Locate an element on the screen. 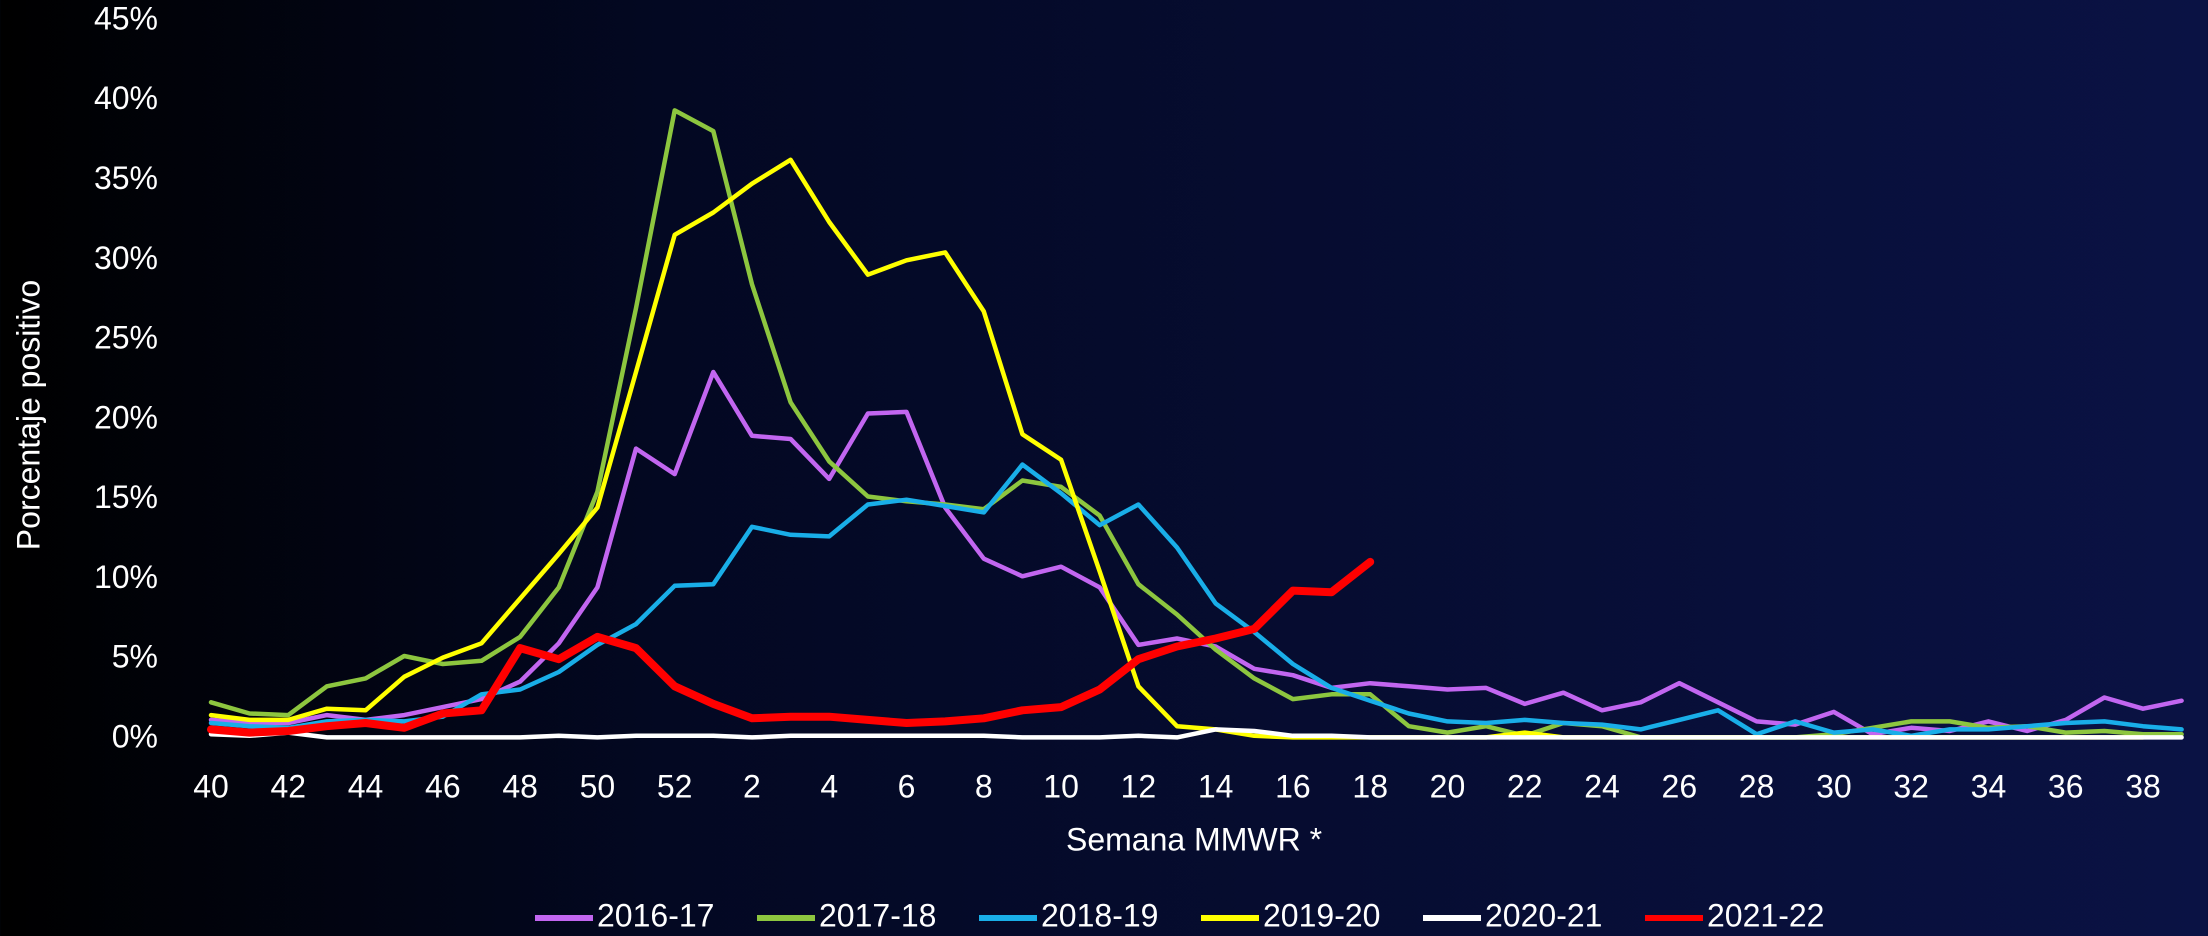 This screenshot has height=936, width=2208. legend-label: 2021-22 is located at coordinates (1765, 915).